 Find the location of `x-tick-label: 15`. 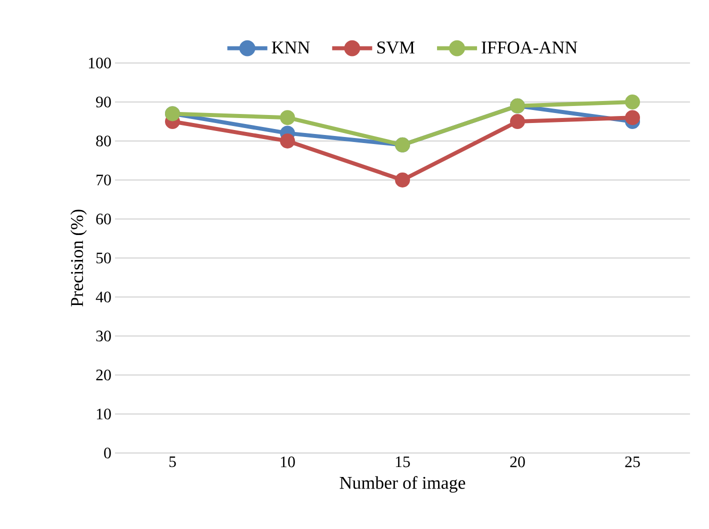

x-tick-label: 15 is located at coordinates (403, 462).